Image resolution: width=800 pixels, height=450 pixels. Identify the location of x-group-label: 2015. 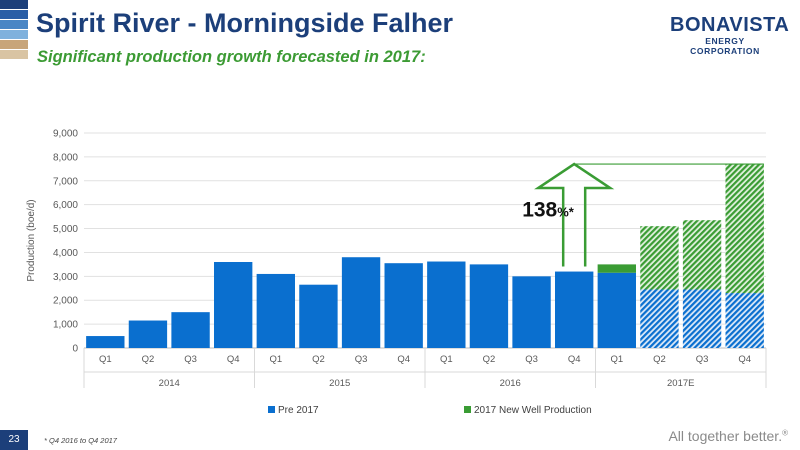
(339, 383).